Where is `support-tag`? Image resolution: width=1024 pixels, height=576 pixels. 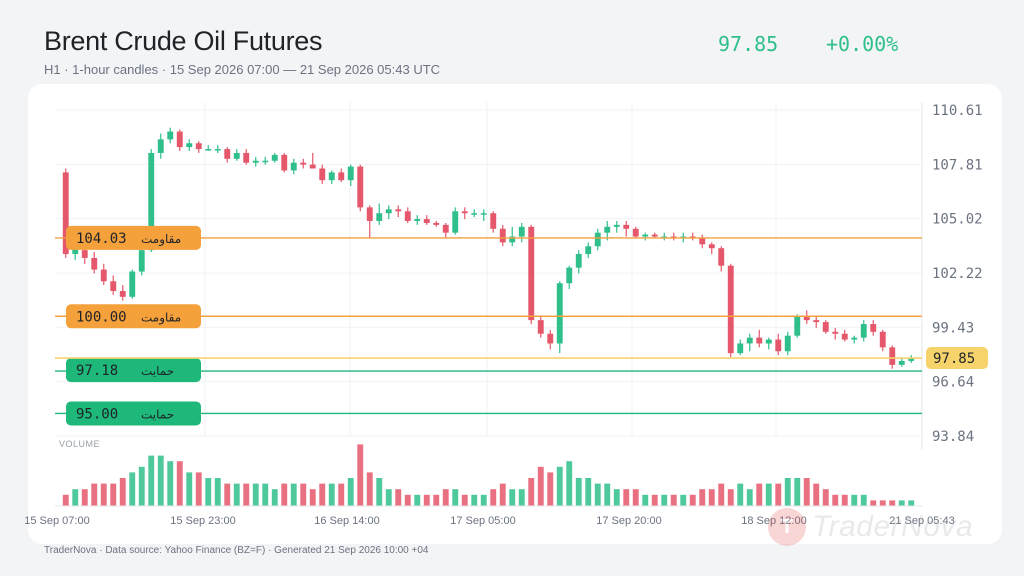 support-tag is located at coordinates (133, 413).